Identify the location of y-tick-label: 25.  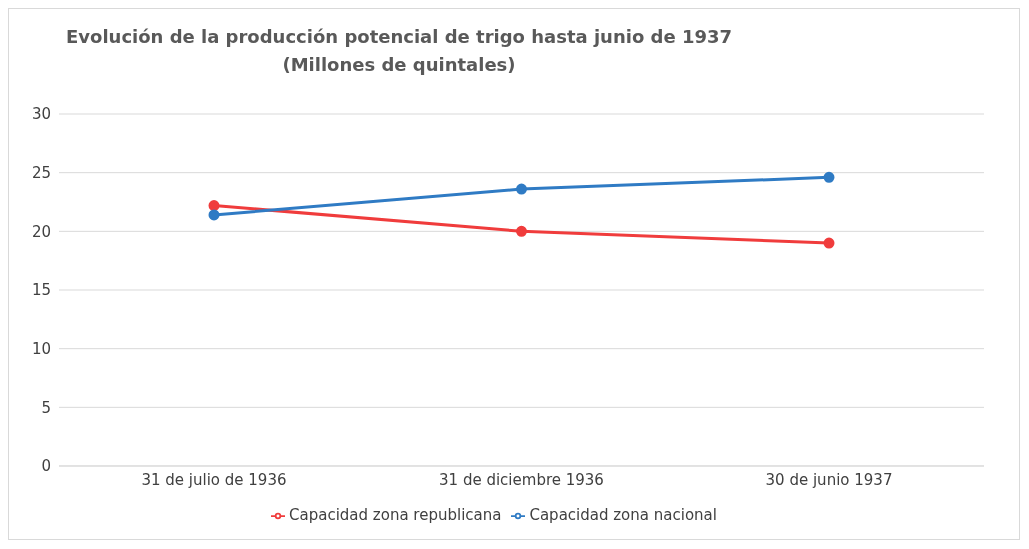
(41, 172).